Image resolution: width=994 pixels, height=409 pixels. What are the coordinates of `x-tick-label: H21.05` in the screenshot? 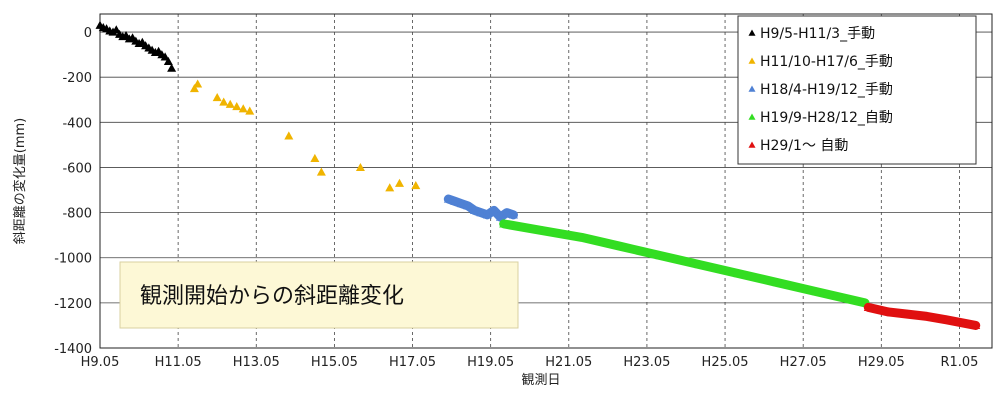 It's located at (568, 362).